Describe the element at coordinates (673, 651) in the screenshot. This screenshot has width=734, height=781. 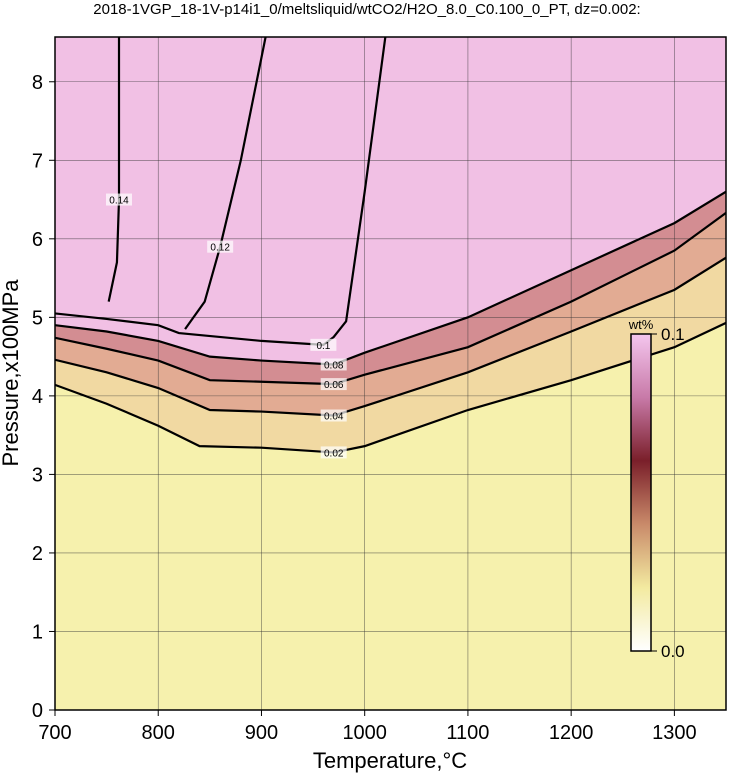
I see `colorbar-tick-label: 0.0` at that location.